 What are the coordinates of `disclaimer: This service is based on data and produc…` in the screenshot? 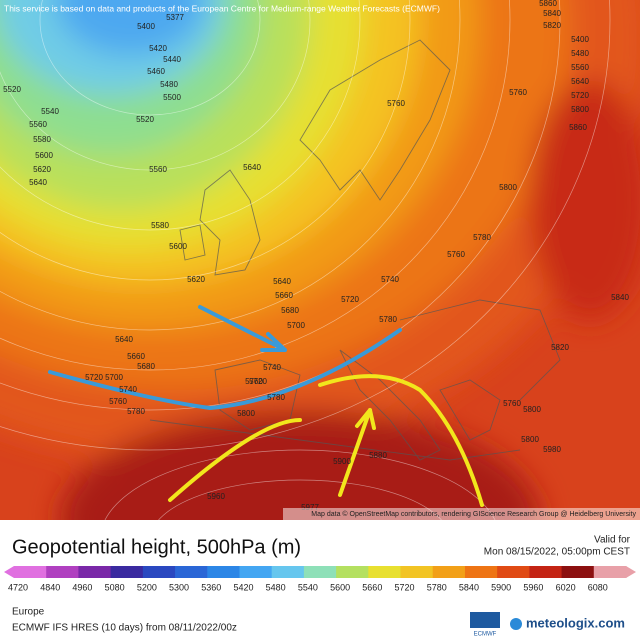 It's located at (222, 8).